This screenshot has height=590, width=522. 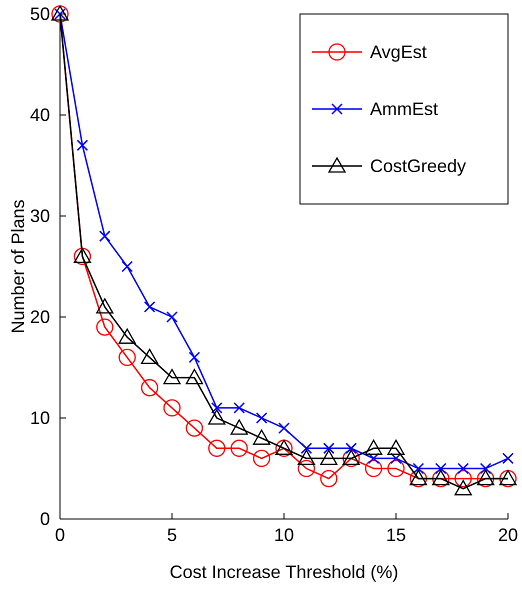 What do you see at coordinates (40, 14) in the screenshot?
I see `y-tick-label: 50` at bounding box center [40, 14].